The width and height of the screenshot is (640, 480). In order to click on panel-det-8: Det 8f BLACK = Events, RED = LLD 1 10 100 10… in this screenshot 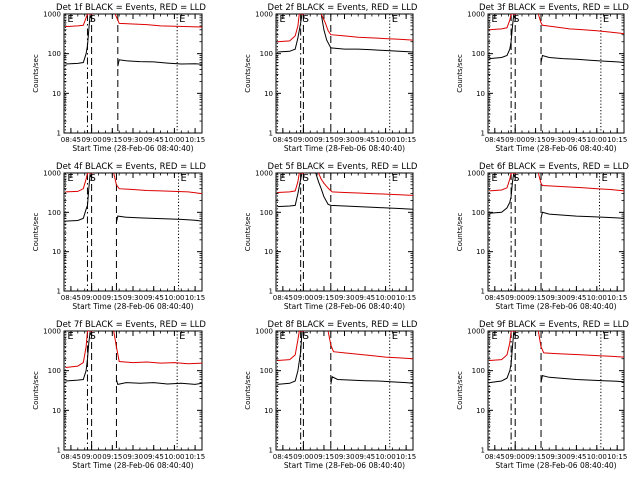, I will do `click(331, 395)`.